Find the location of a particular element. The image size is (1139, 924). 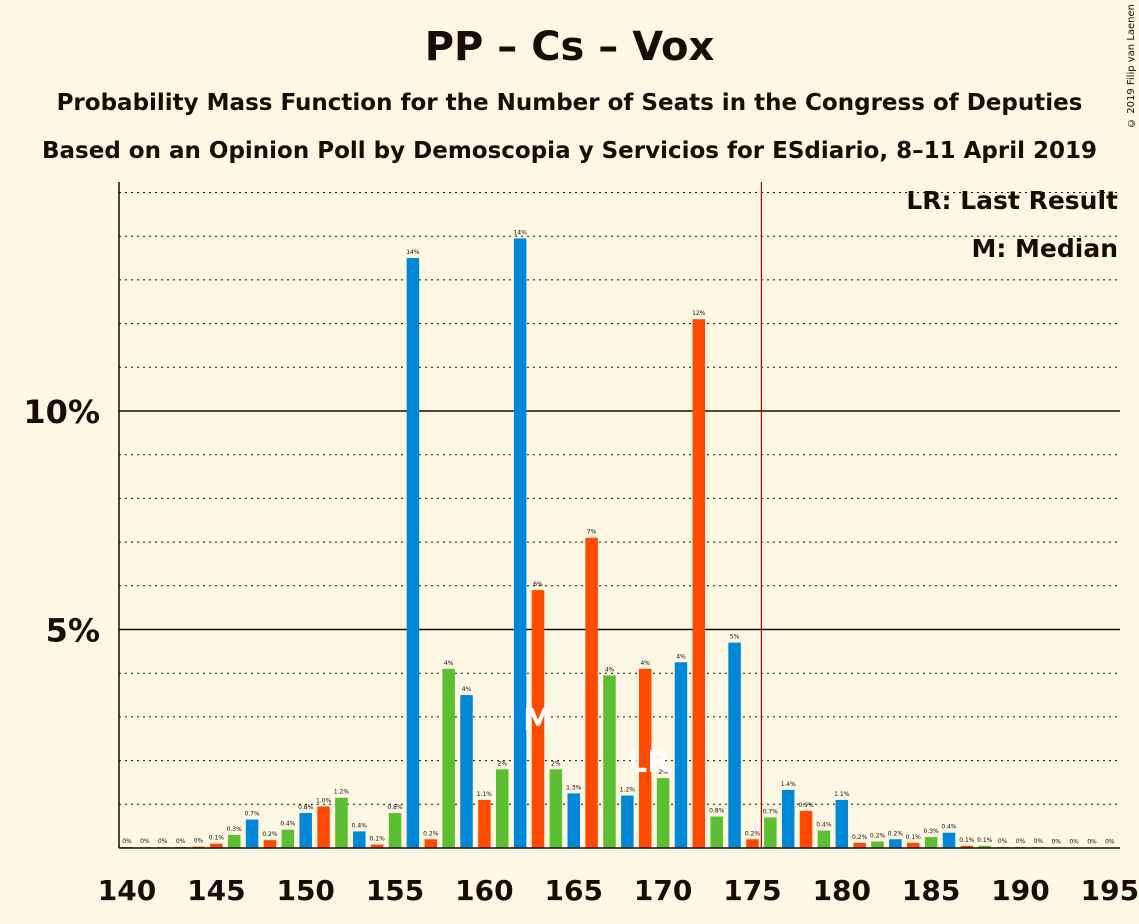

bar-label-173: 0.8% is located at coordinates (717, 811).